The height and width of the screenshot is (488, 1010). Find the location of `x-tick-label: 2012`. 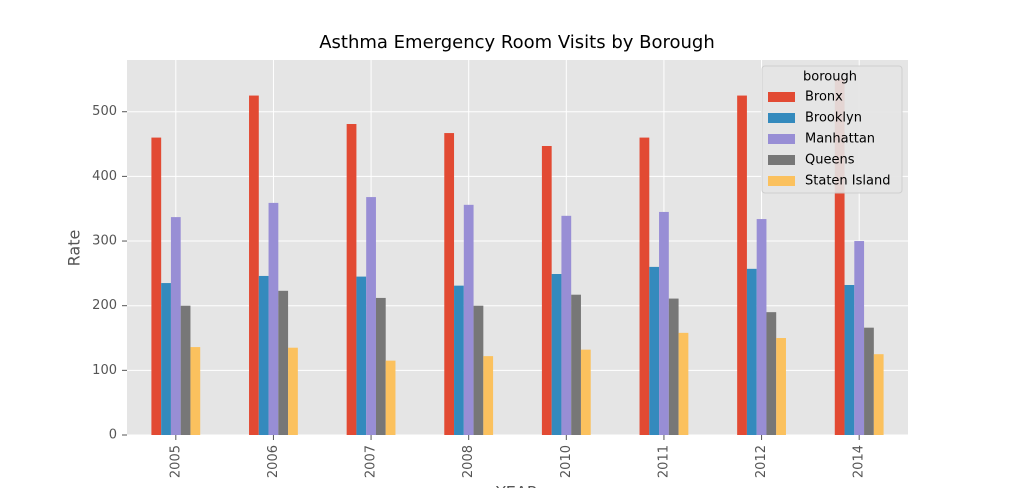

x-tick-label: 2012 is located at coordinates (761, 461).